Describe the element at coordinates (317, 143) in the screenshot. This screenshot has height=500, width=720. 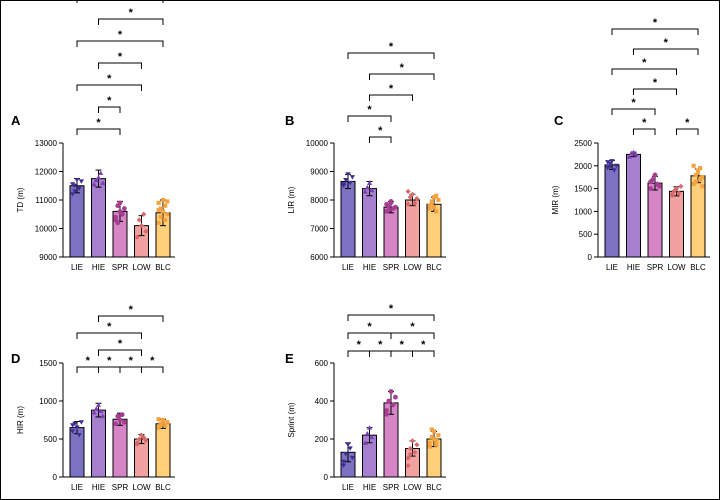
I see `y-tick-label: 10000` at that location.